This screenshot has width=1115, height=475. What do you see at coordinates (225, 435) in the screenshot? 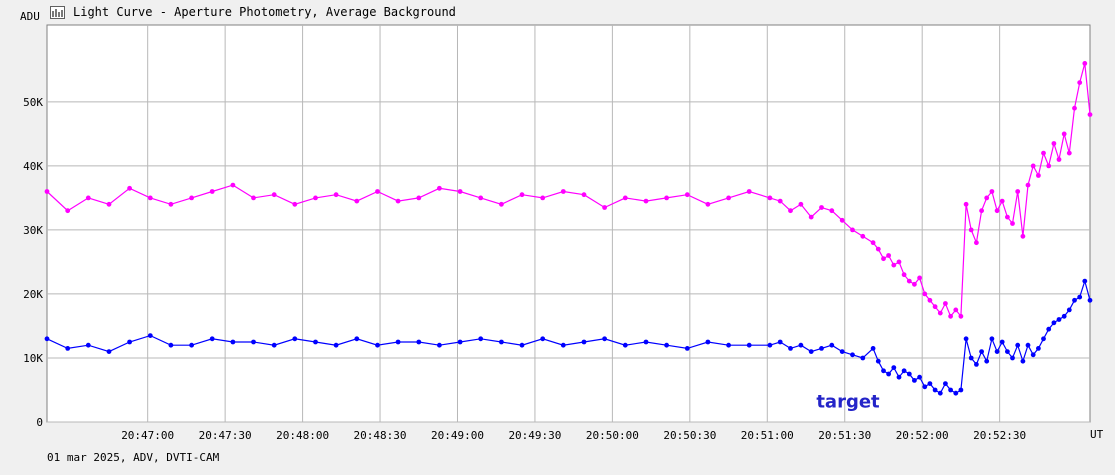
I see `x-tick-label: 20:47:30` at bounding box center [225, 435].